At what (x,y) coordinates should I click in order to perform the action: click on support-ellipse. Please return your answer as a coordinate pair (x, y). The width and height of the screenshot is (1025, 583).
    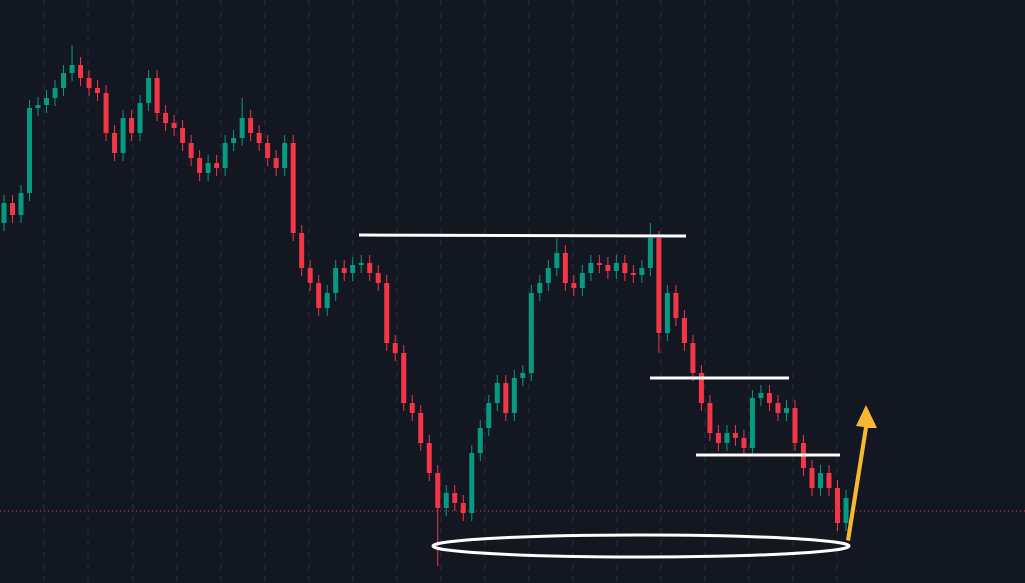
    Looking at the image, I should click on (641, 546).